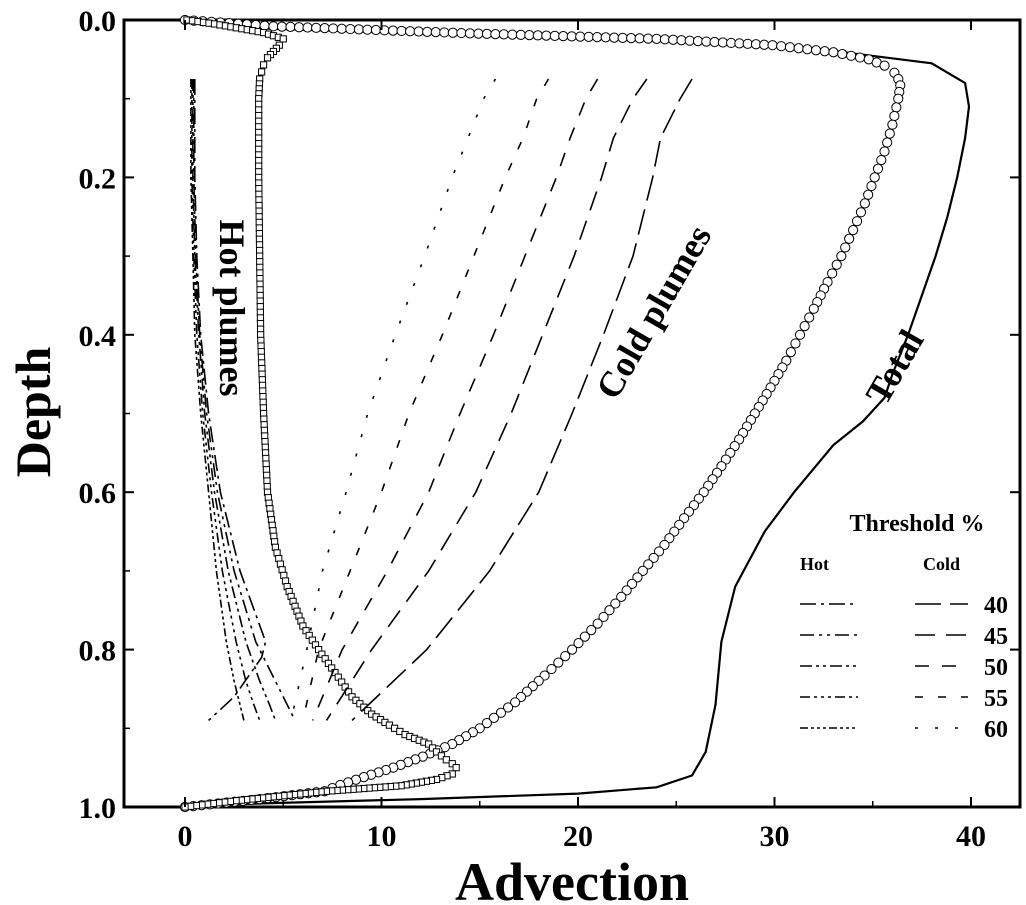 The height and width of the screenshot is (905, 1026). Describe the element at coordinates (578, 836) in the screenshot. I see `x-tick-label: 20` at that location.